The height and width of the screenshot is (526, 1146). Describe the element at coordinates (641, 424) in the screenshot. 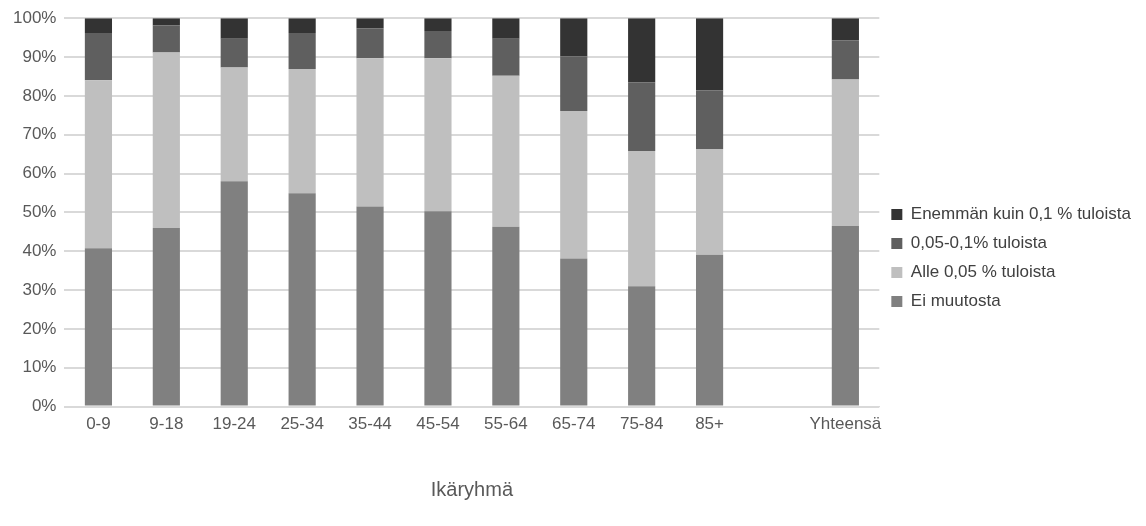

I see `x-tick-label: 75-84` at that location.